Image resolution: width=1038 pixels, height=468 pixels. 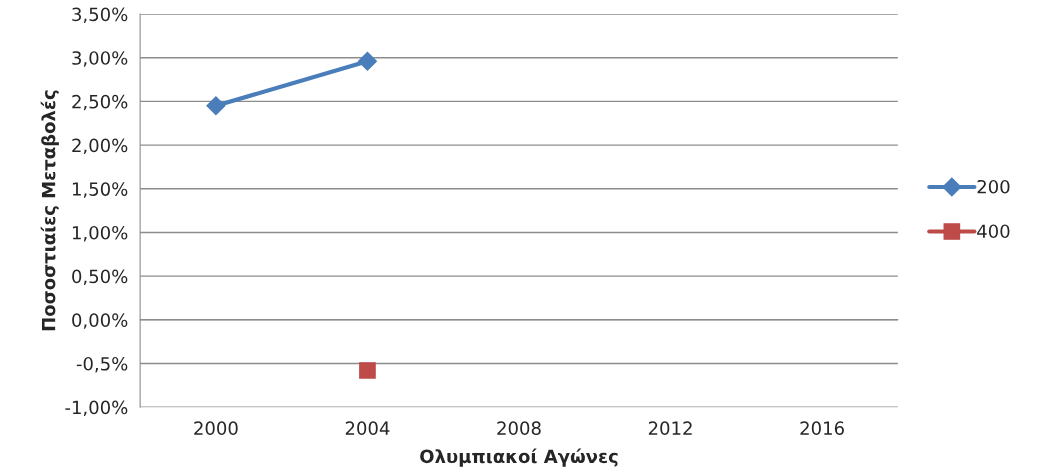 I want to click on x-tick-label: 2004, so click(x=367, y=428).